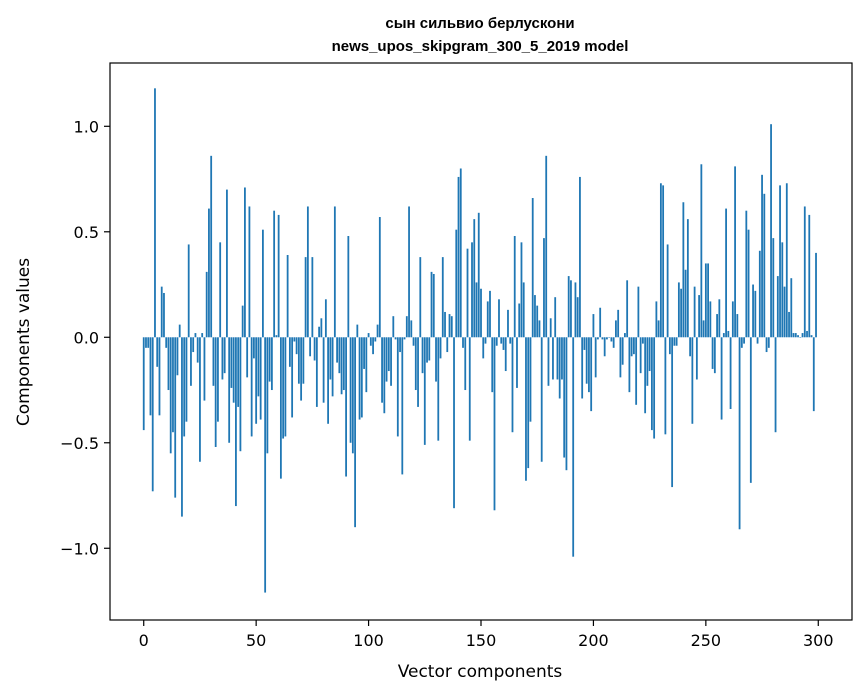  What do you see at coordinates (368, 640) in the screenshot?
I see `x-tick-label: 100` at bounding box center [368, 640].